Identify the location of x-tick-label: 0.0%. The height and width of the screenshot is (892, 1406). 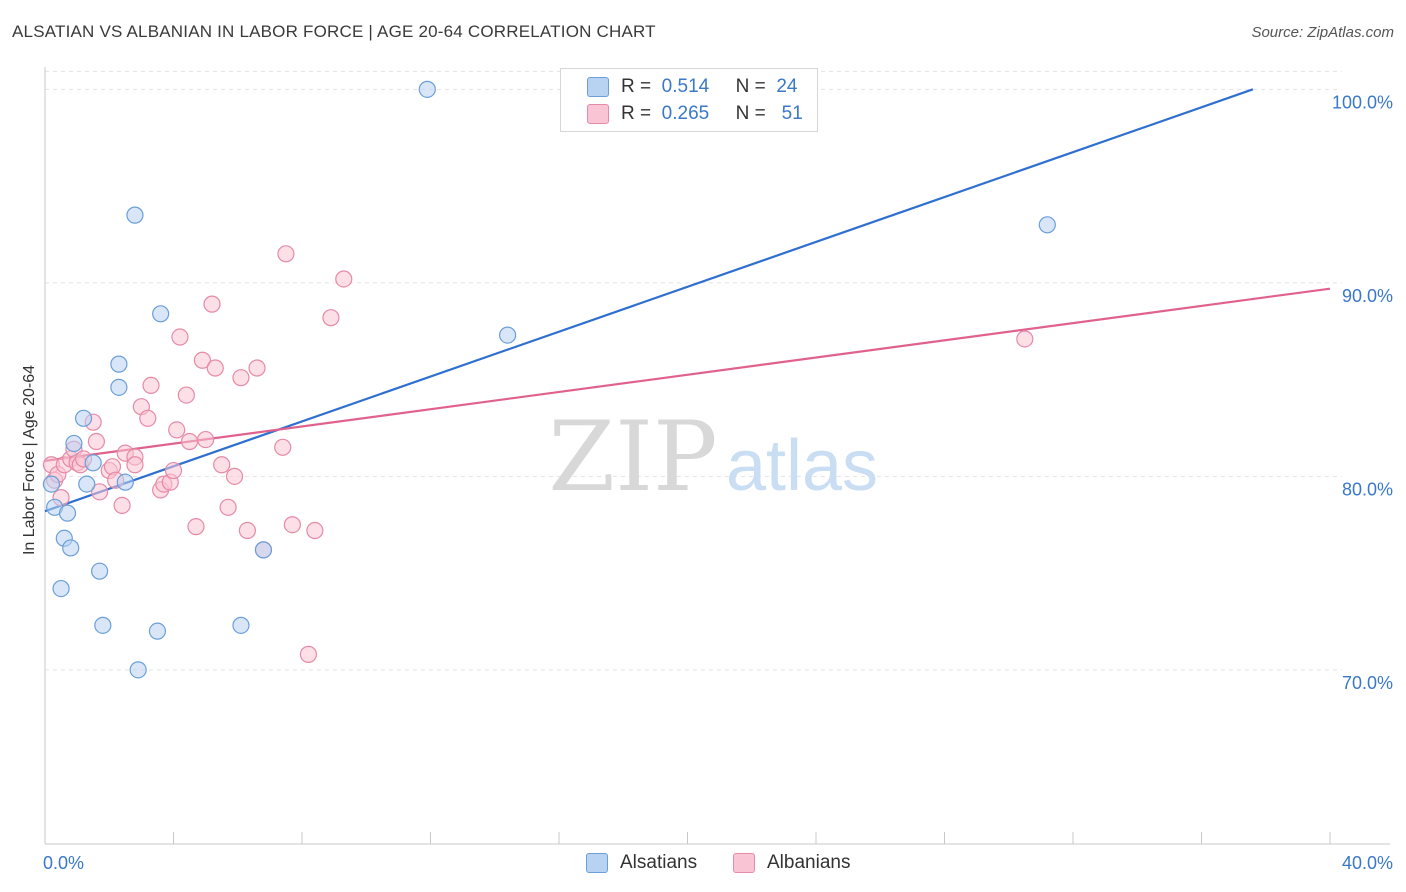
(63, 863).